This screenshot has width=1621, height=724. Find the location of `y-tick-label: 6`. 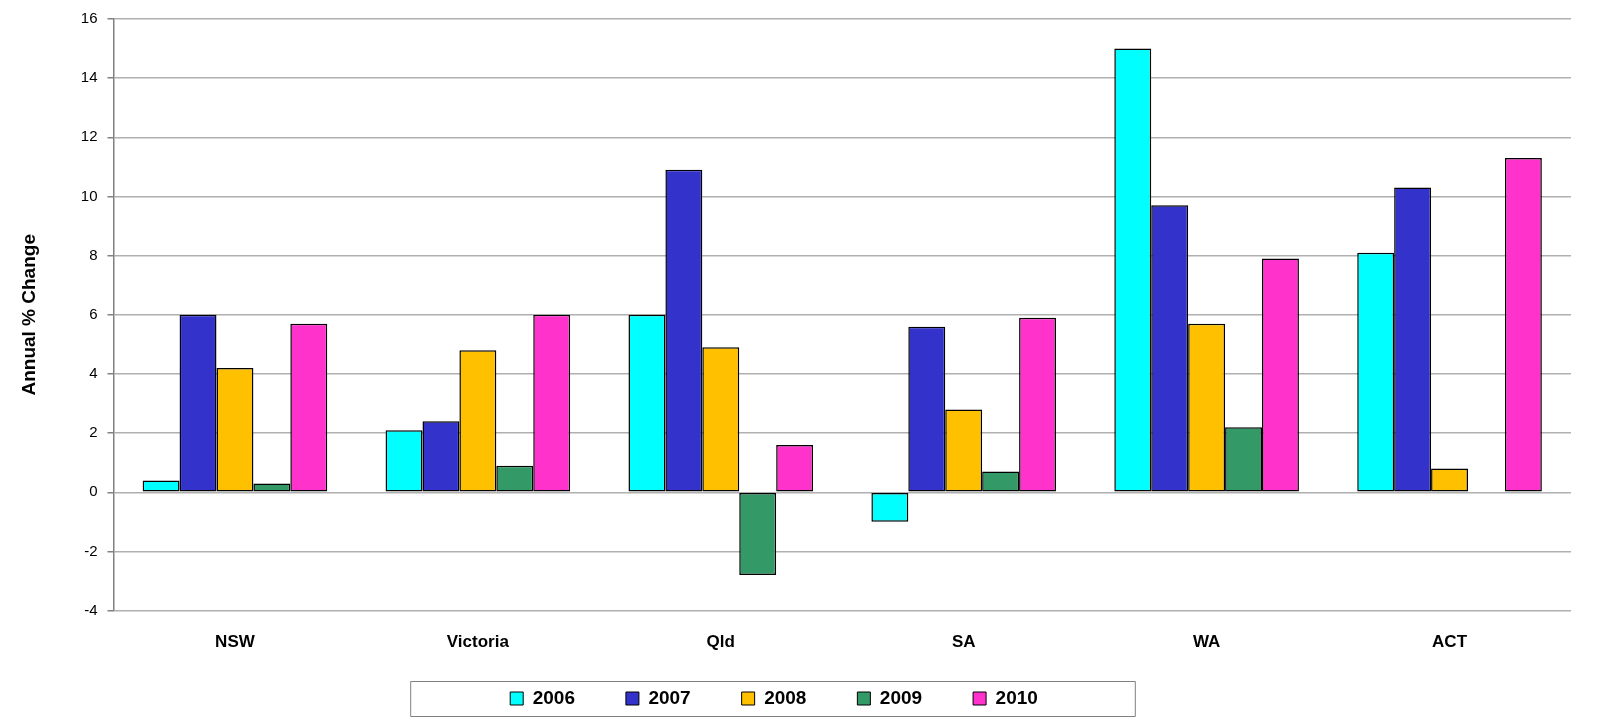

y-tick-label: 6 is located at coordinates (93, 313).